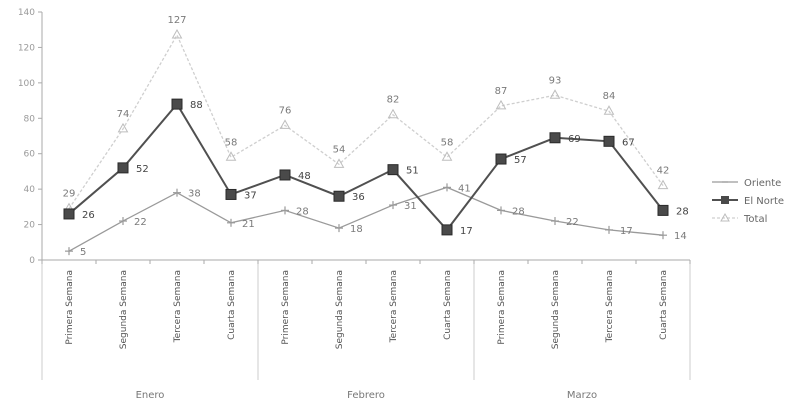 The image size is (810, 404). What do you see at coordinates (26, 84) in the screenshot?
I see `y-tick-label: 100` at bounding box center [26, 84].